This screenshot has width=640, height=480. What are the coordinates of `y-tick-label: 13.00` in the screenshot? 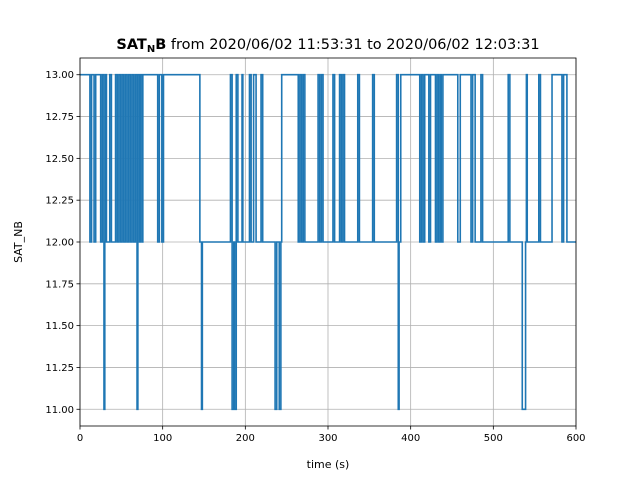 It's located at (59, 75).